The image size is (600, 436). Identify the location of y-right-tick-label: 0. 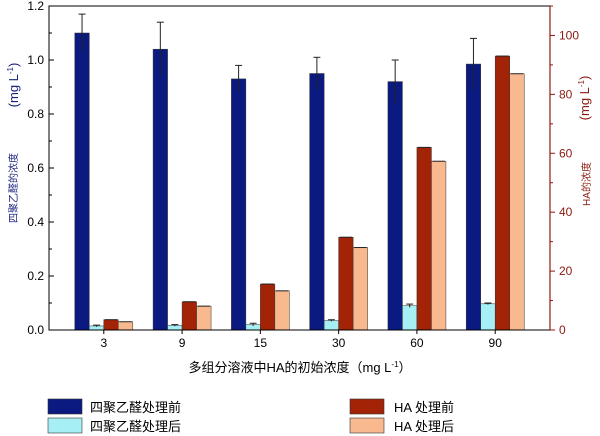
(562, 330).